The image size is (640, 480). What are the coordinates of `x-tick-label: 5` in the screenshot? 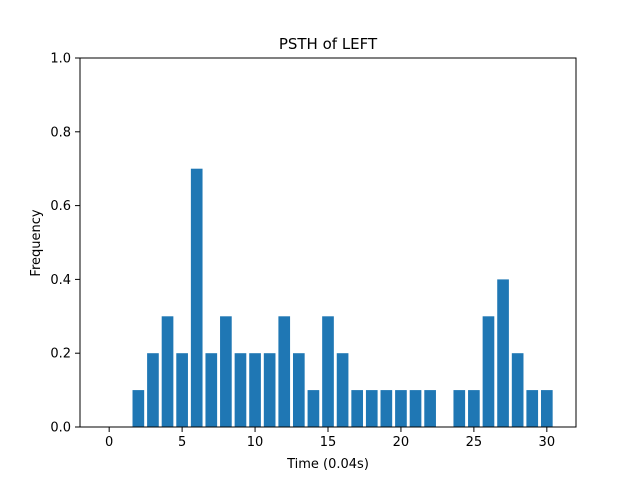 It's located at (182, 442).